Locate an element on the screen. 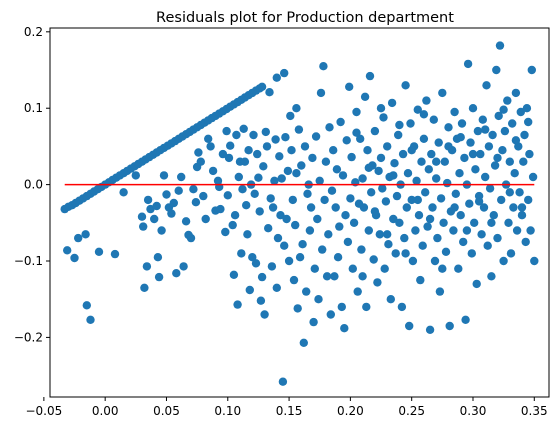 This screenshot has width=559, height=433. y-tick-label: 0.1 is located at coordinates (33, 108).